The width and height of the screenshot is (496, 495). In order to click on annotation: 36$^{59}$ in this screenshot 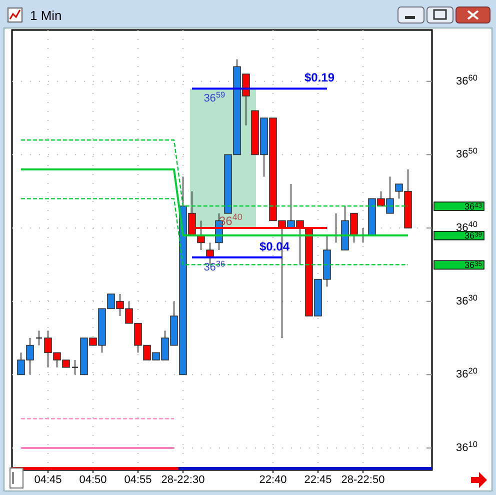, I will do `click(215, 97)`.